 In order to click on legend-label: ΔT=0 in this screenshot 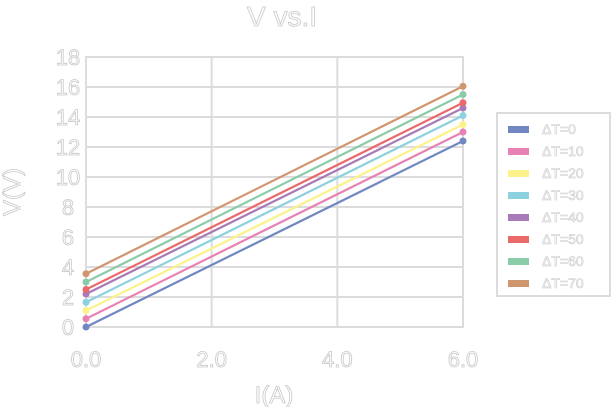, I will do `click(559, 129)`.